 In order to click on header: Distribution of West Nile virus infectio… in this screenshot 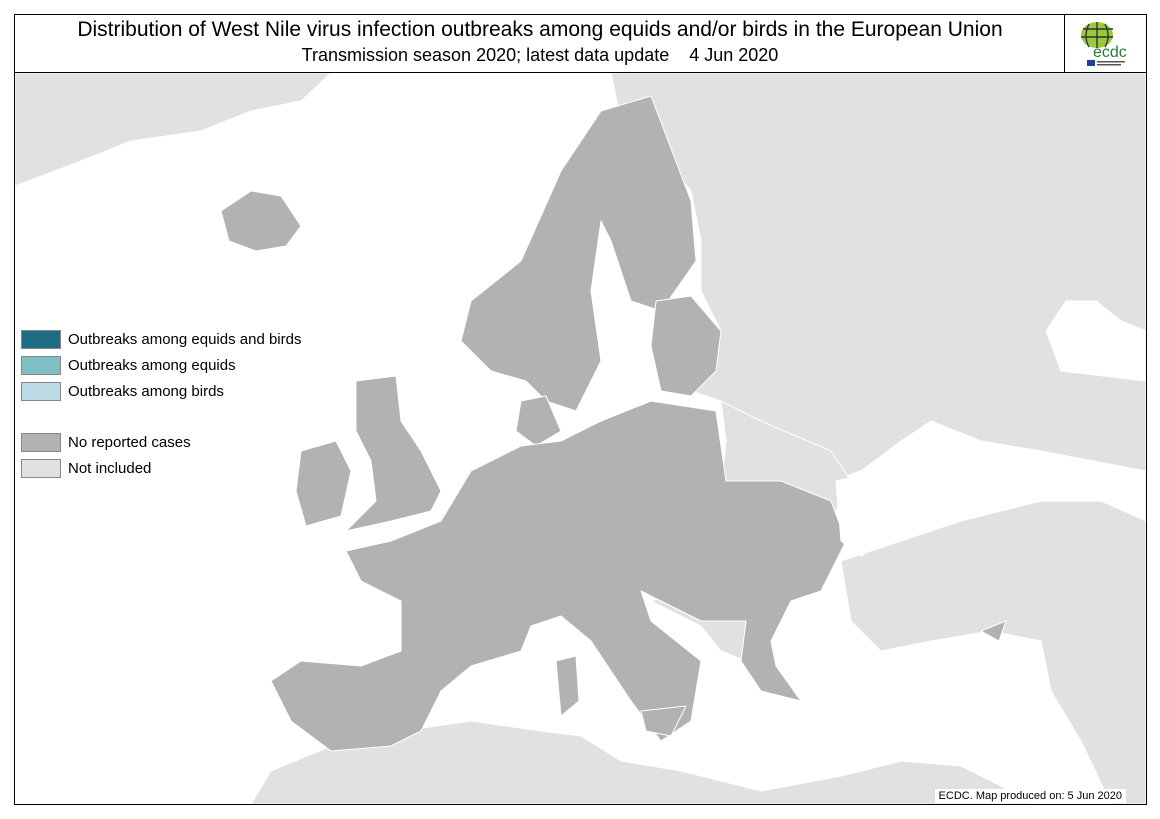, I will do `click(539, 43)`.